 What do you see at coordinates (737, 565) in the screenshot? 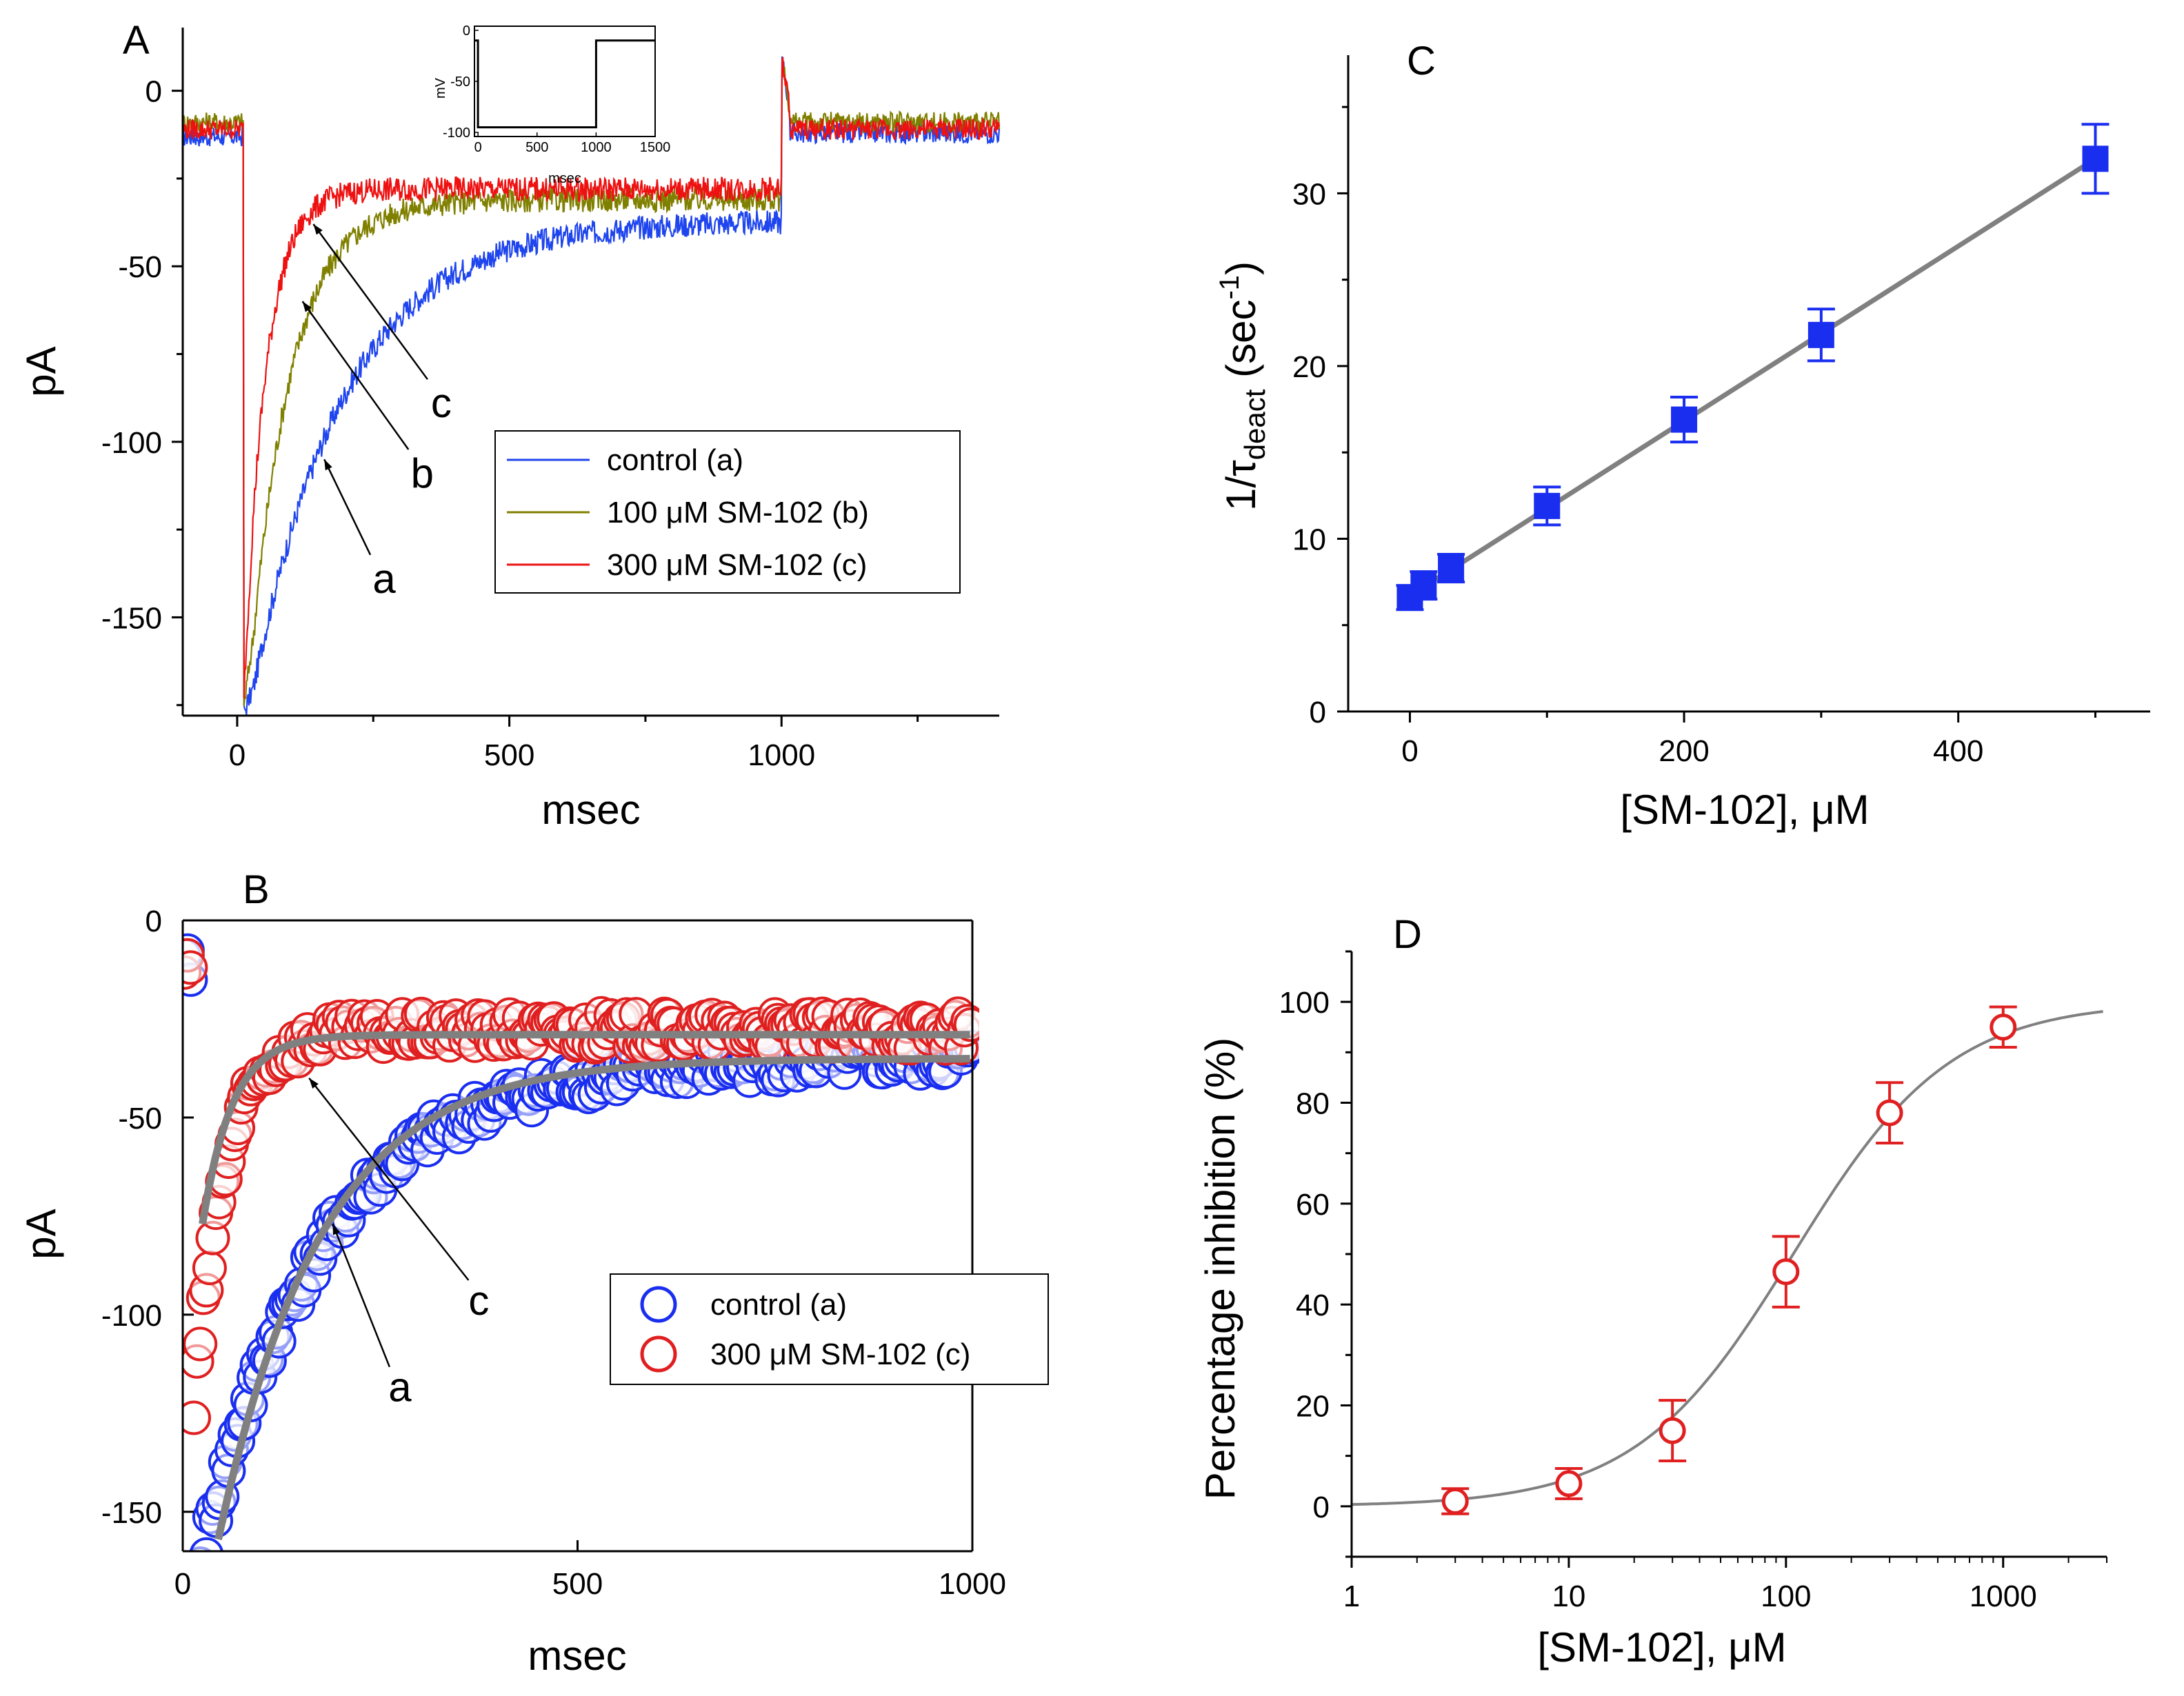
I see `panel-a-legend-sm300: 300 μM SM-102 (c)` at bounding box center [737, 565].